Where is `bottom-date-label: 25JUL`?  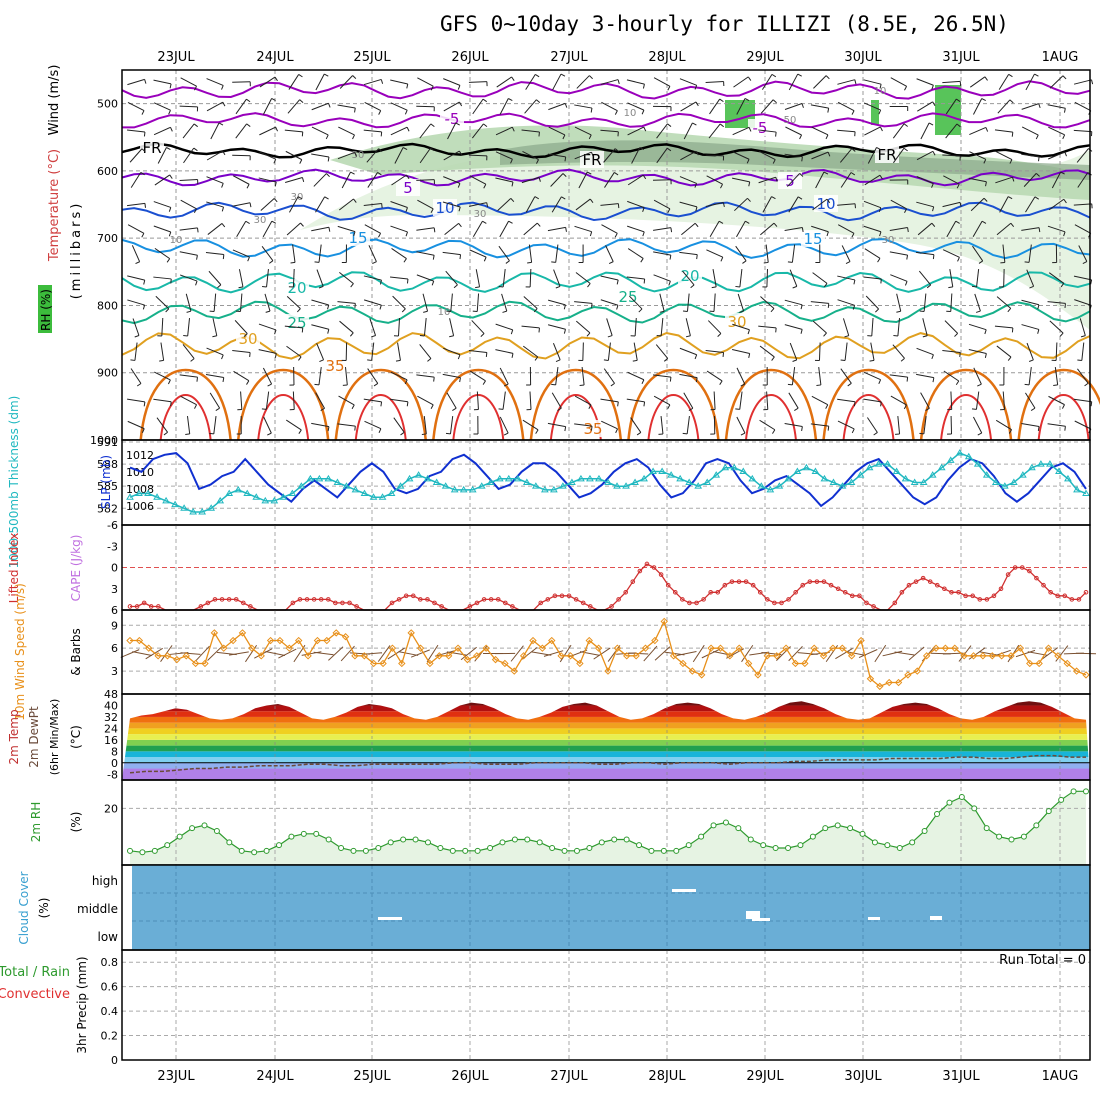 bottom-date-label: 25JUL is located at coordinates (372, 1076).